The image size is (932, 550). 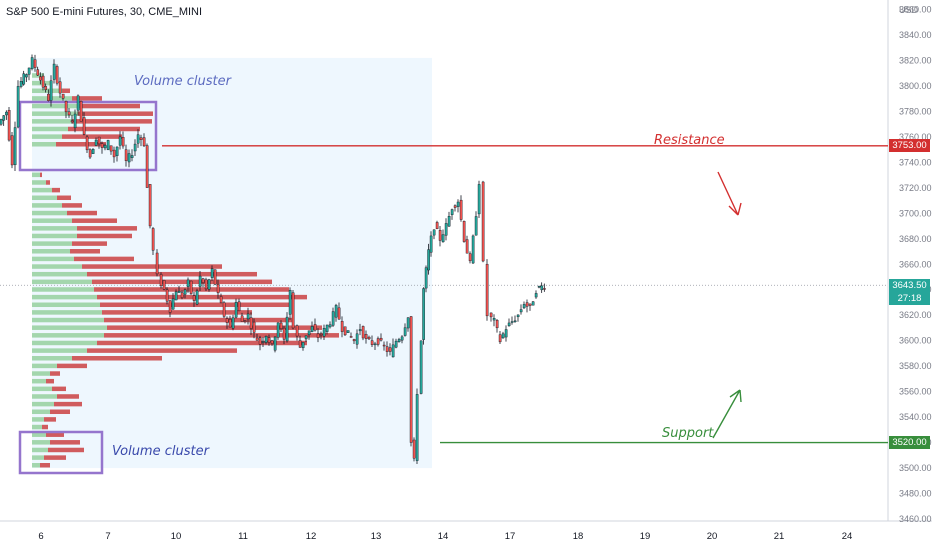 What do you see at coordinates (376, 536) in the screenshot?
I see `time-tick: 13` at bounding box center [376, 536].